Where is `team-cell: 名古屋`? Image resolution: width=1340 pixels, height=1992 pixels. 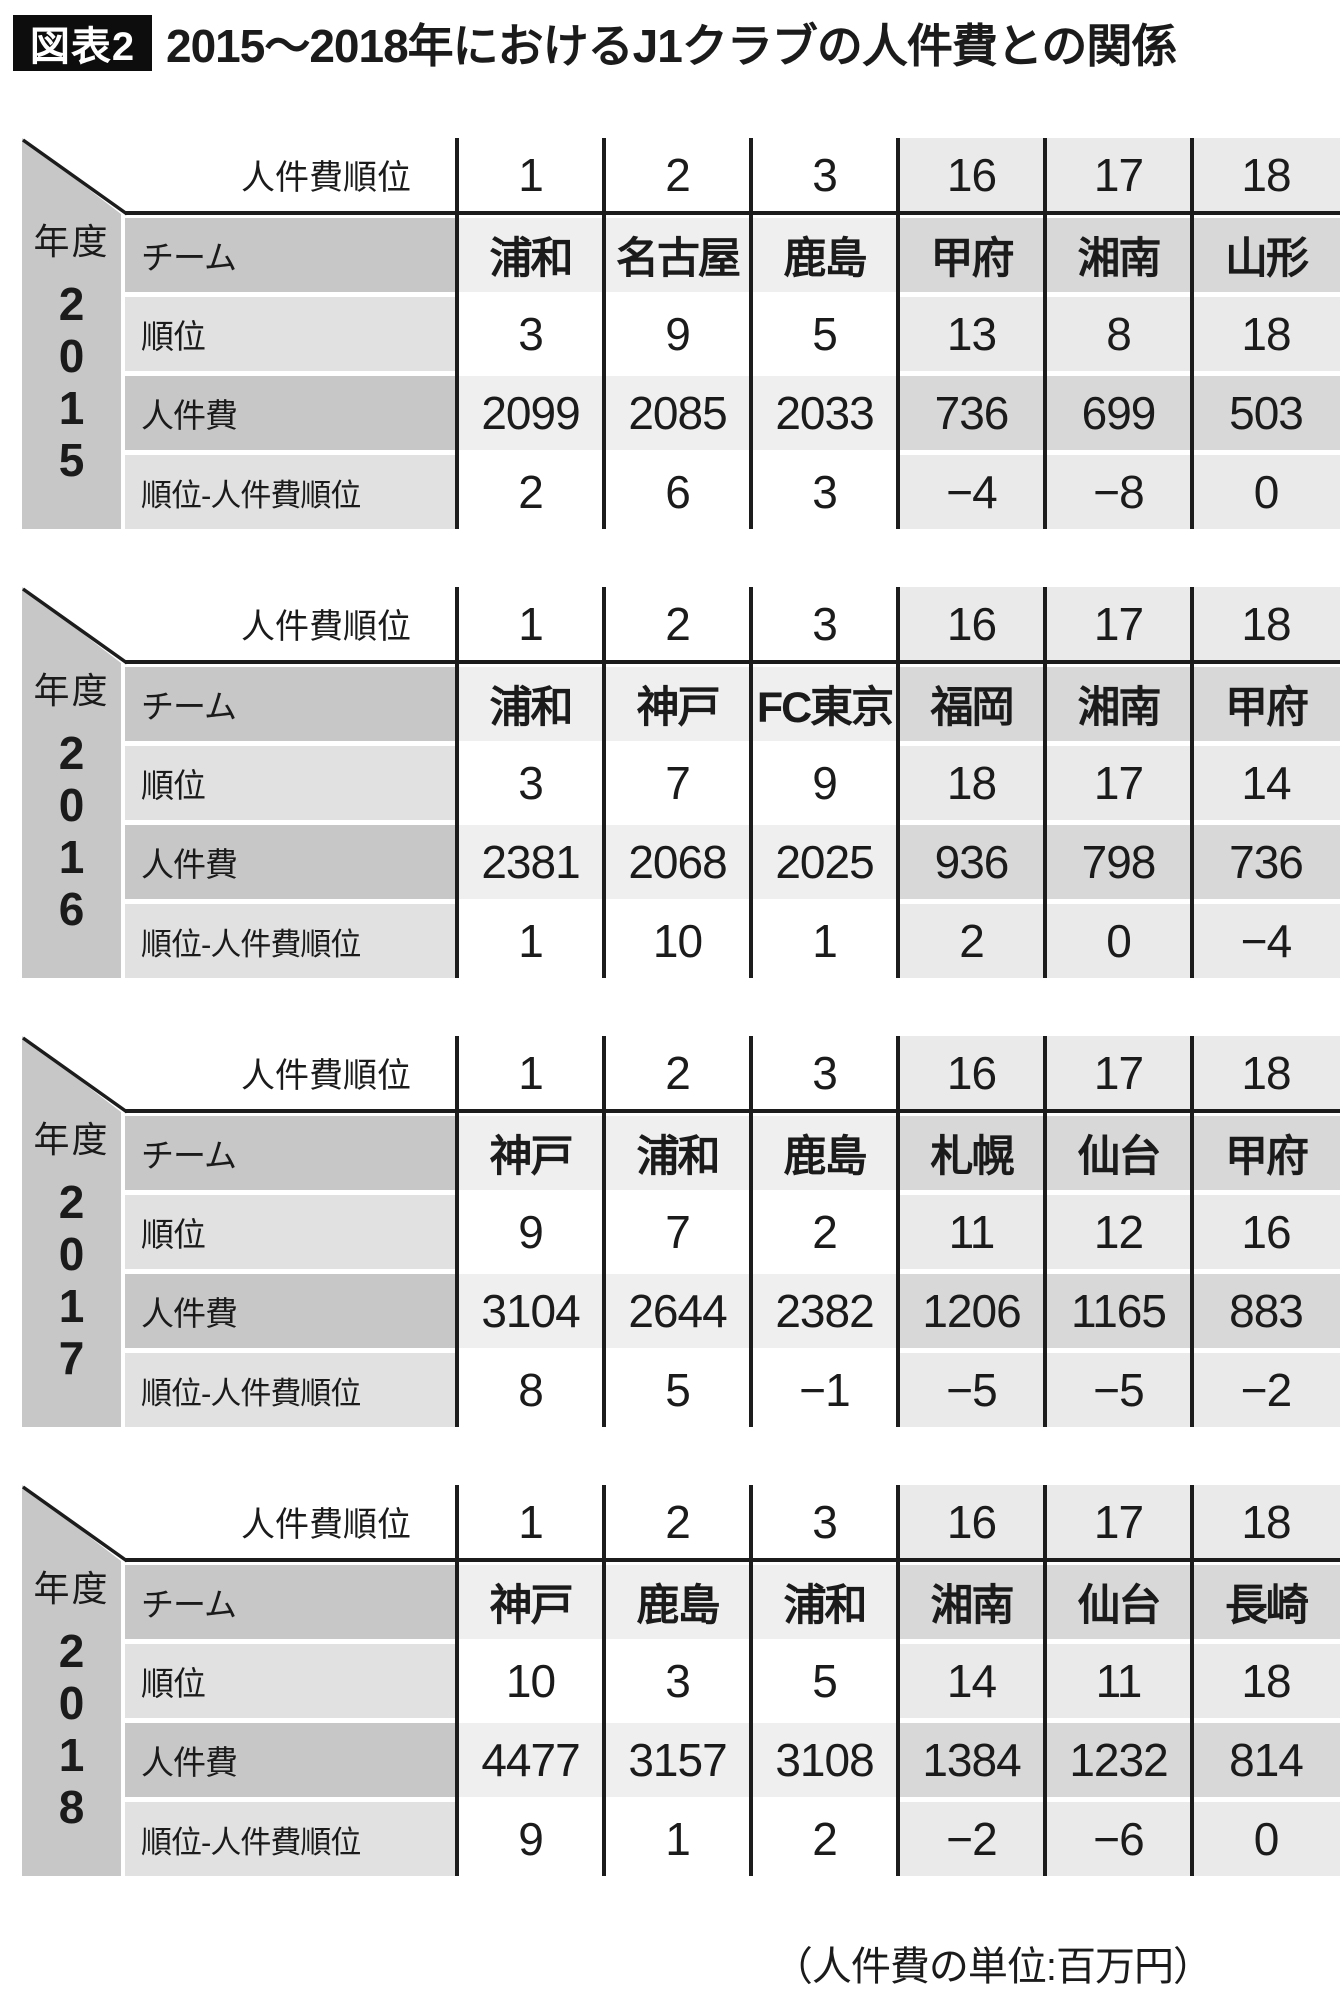 team-cell: 名古屋 is located at coordinates (677, 255).